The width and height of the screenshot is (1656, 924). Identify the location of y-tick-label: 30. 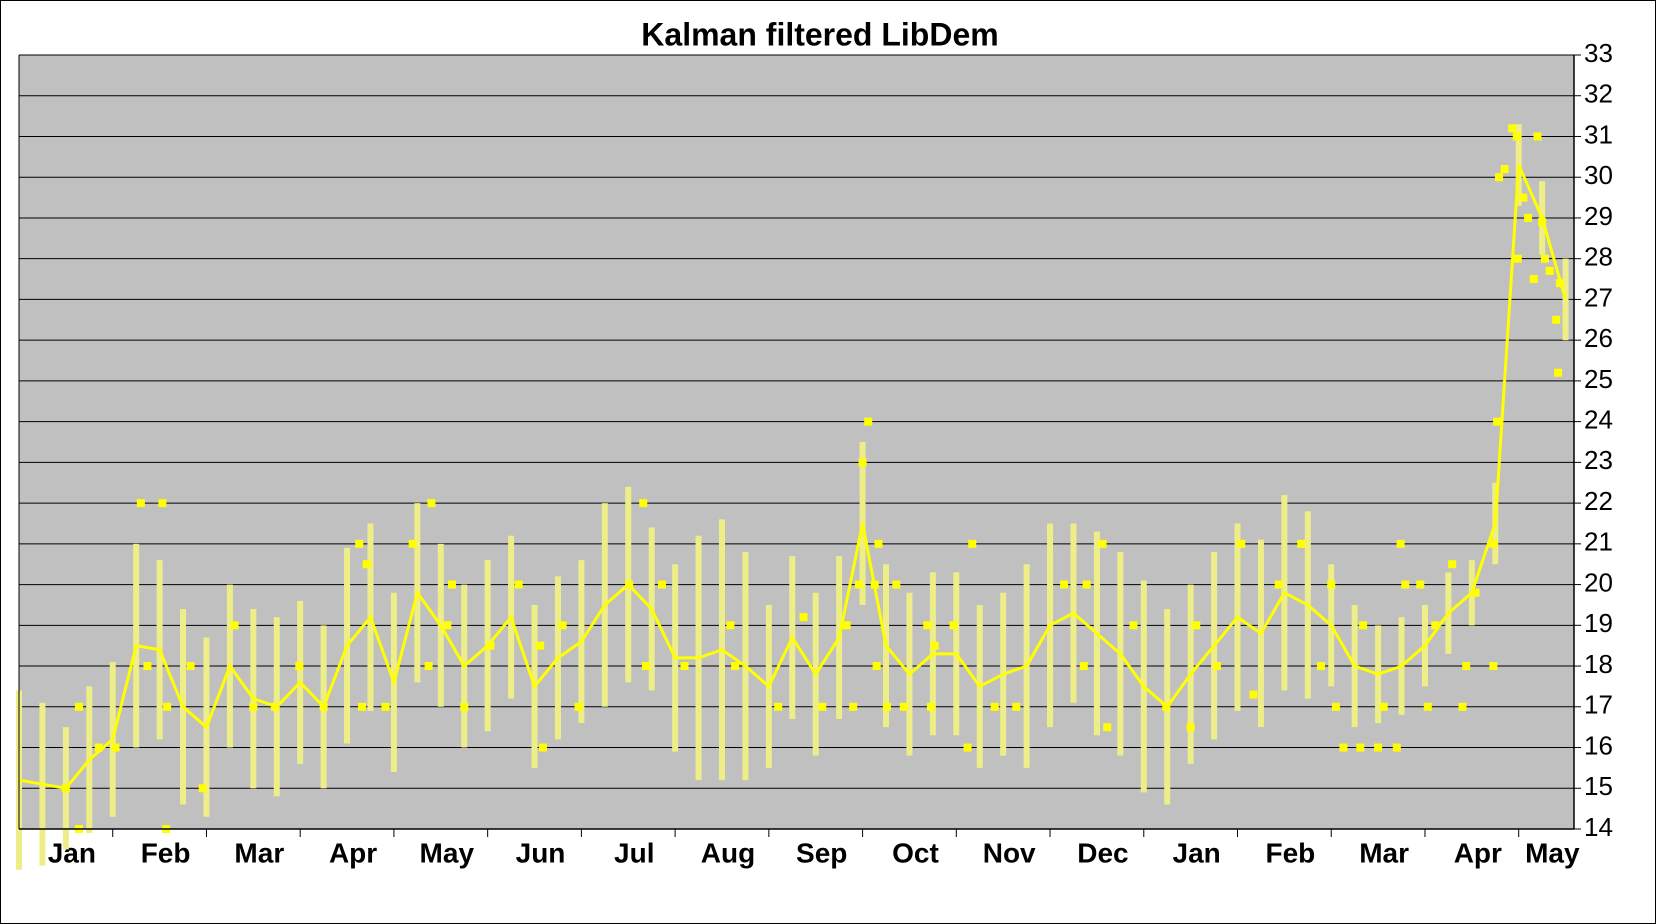
(1598, 175).